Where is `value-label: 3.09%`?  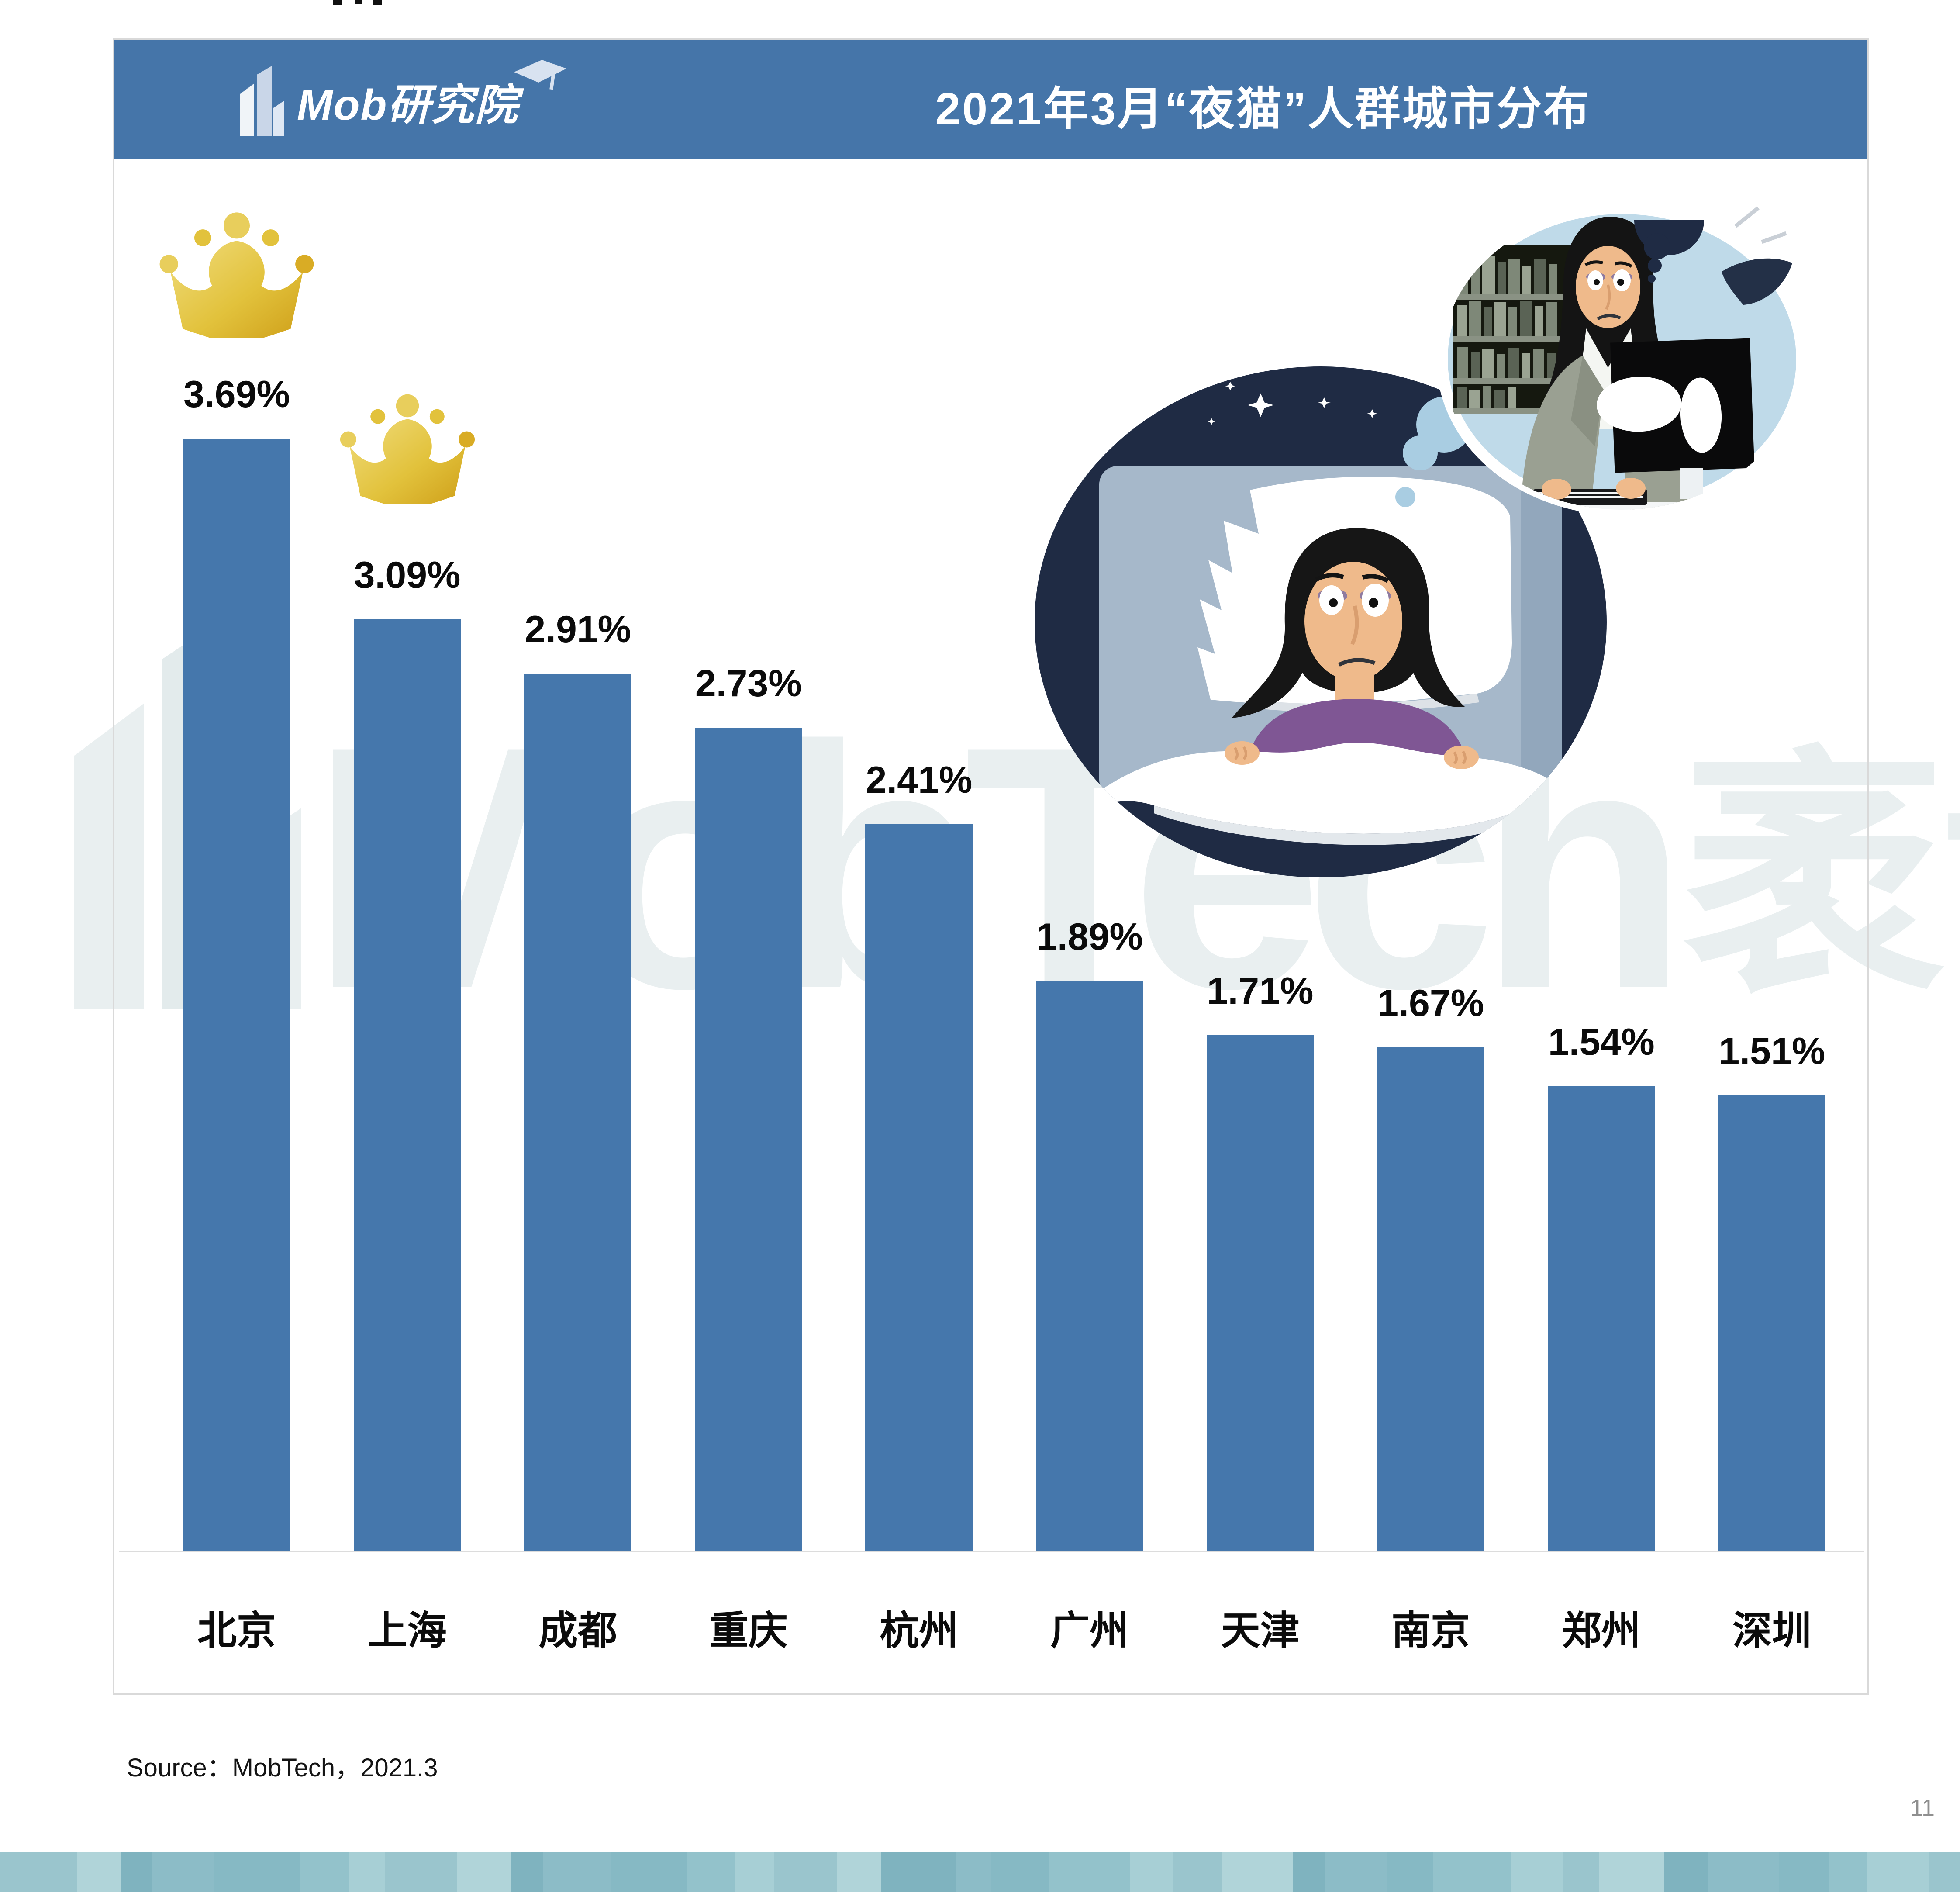
value-label: 3.09% is located at coordinates (407, 575).